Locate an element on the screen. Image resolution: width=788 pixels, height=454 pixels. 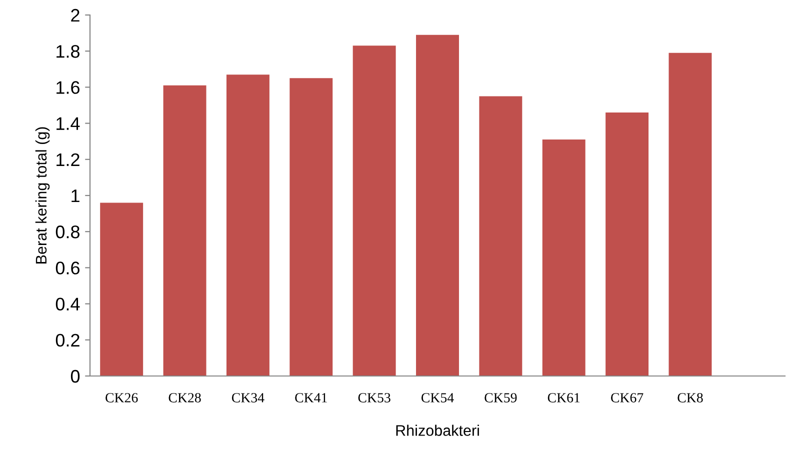
y-tick-label: 0 is located at coordinates (75, 376).